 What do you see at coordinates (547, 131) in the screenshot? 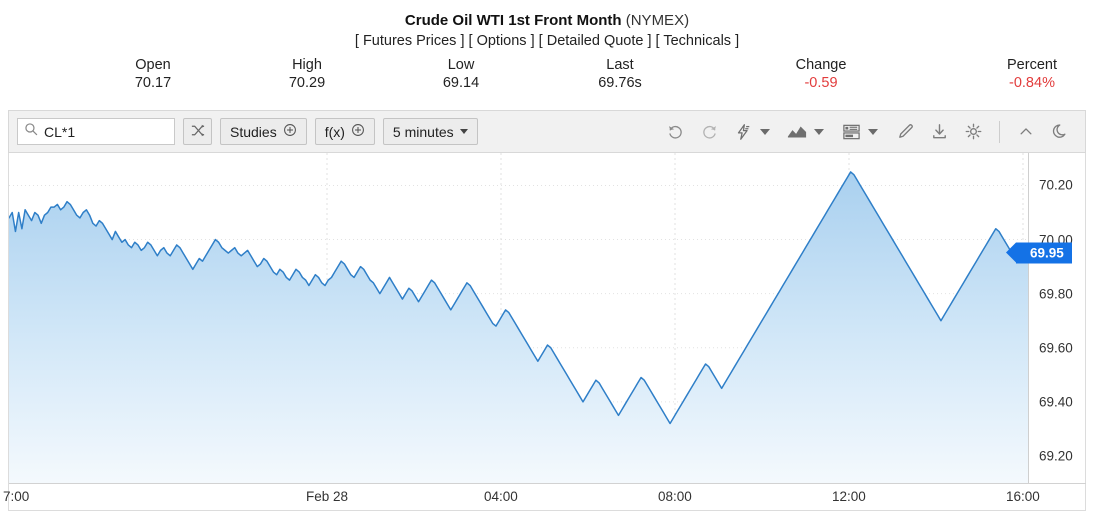
I see `chart-toolbar: CL*1 Studies f` at bounding box center [547, 131].